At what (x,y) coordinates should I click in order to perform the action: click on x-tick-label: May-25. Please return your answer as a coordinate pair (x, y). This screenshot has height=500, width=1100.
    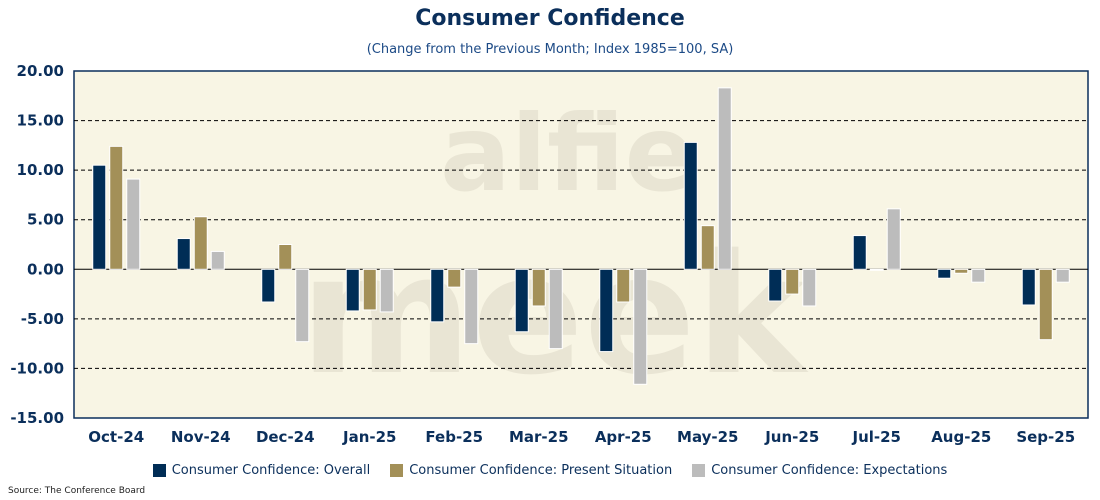
    Looking at the image, I should click on (707, 437).